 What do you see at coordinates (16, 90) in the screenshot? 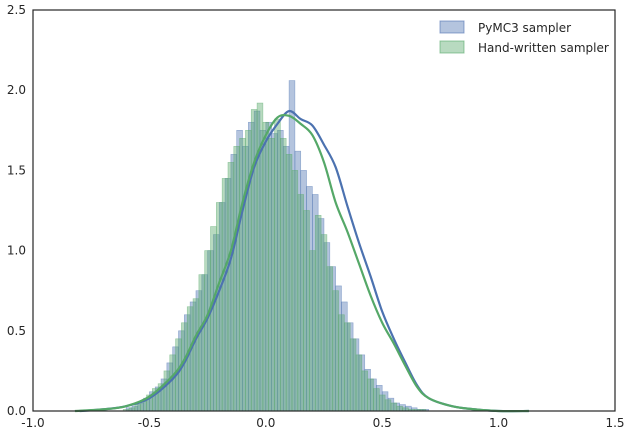
I see `y-tick-label: 2.0` at bounding box center [16, 90].